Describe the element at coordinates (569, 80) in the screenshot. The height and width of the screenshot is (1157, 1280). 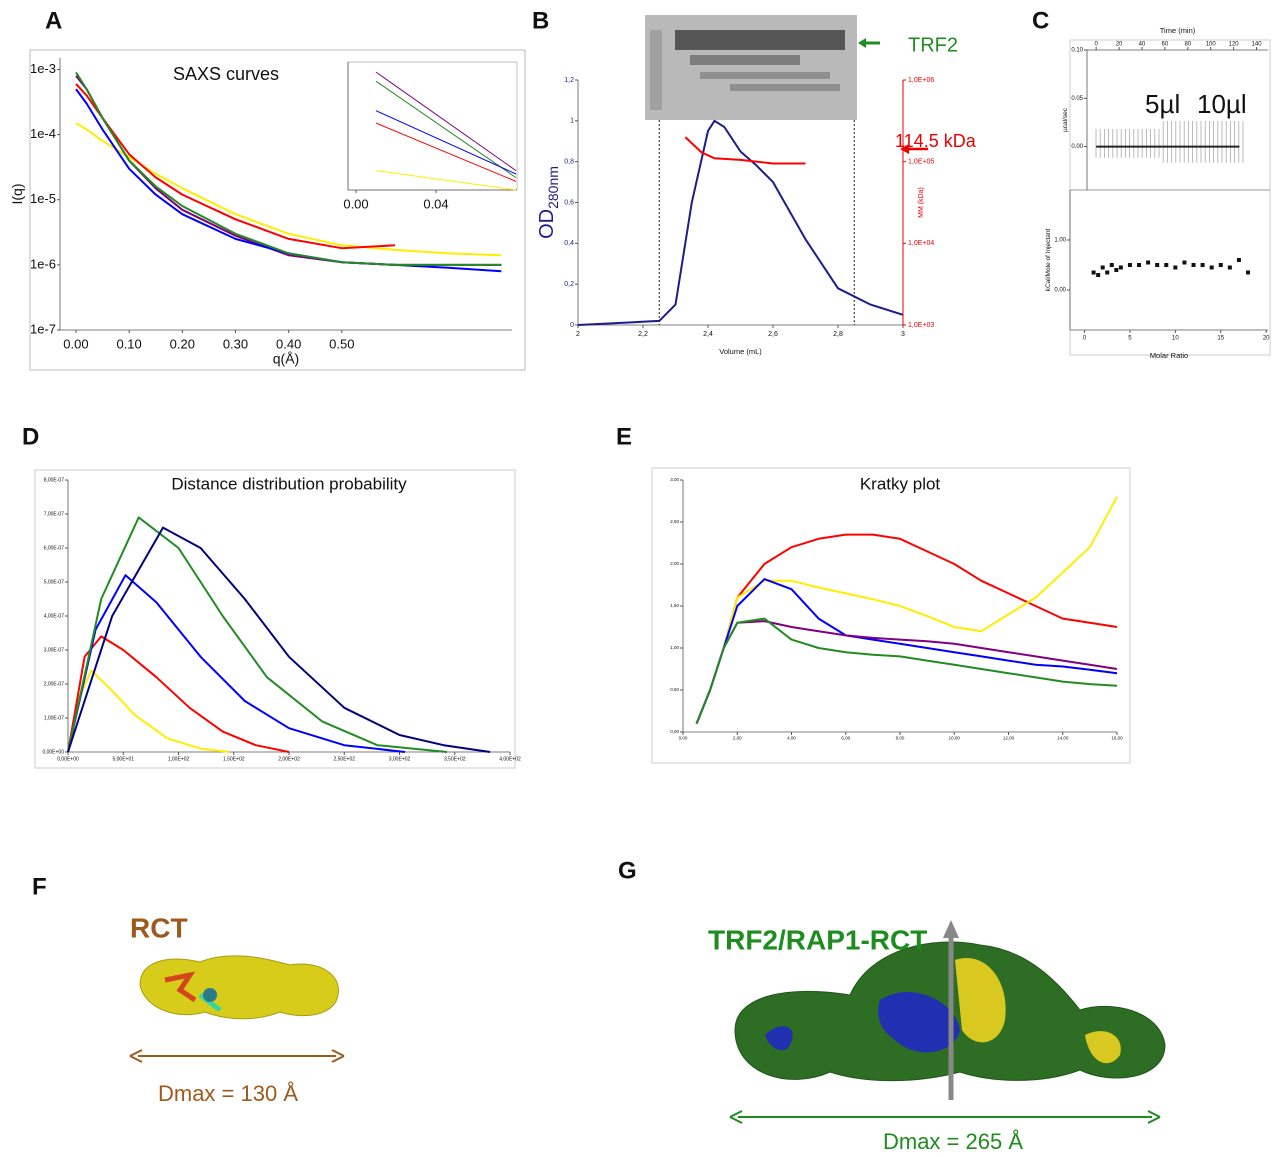
I see `y-tick-label: 1,2` at that location.